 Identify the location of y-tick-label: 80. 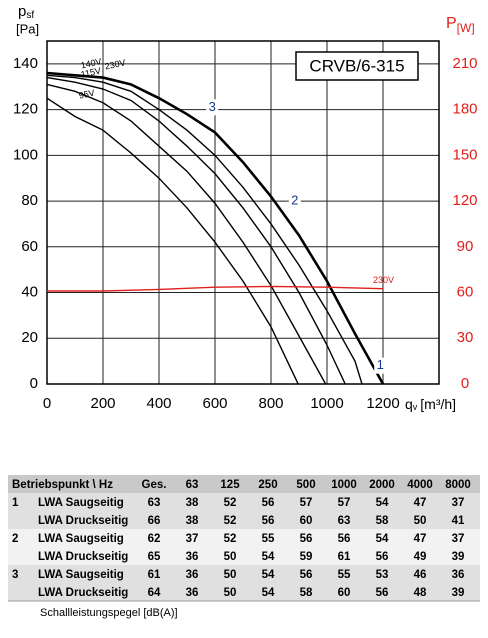
(29, 200).